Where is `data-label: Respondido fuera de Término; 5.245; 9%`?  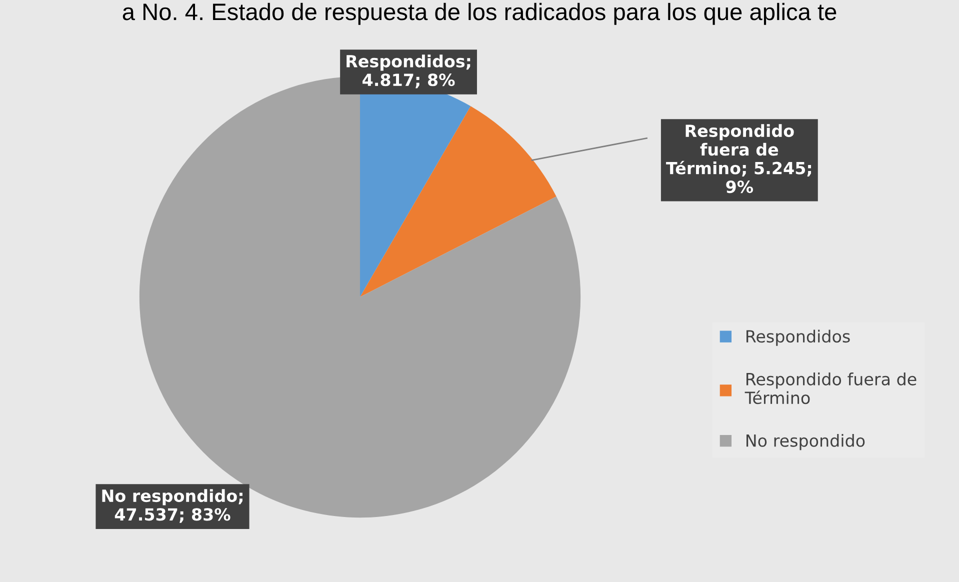
data-label: Respondido fuera de Término; 5.245; 9% is located at coordinates (739, 159).